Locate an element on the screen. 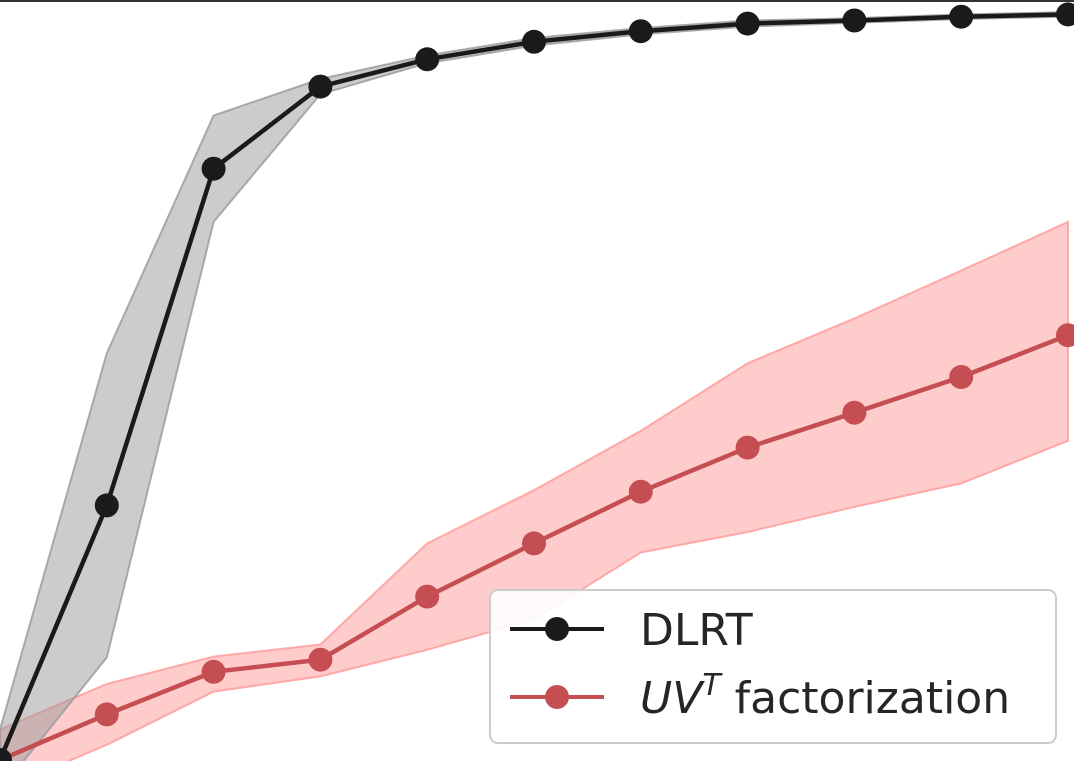 The image size is (1074, 761). legend-uv-marker is located at coordinates (557, 697).